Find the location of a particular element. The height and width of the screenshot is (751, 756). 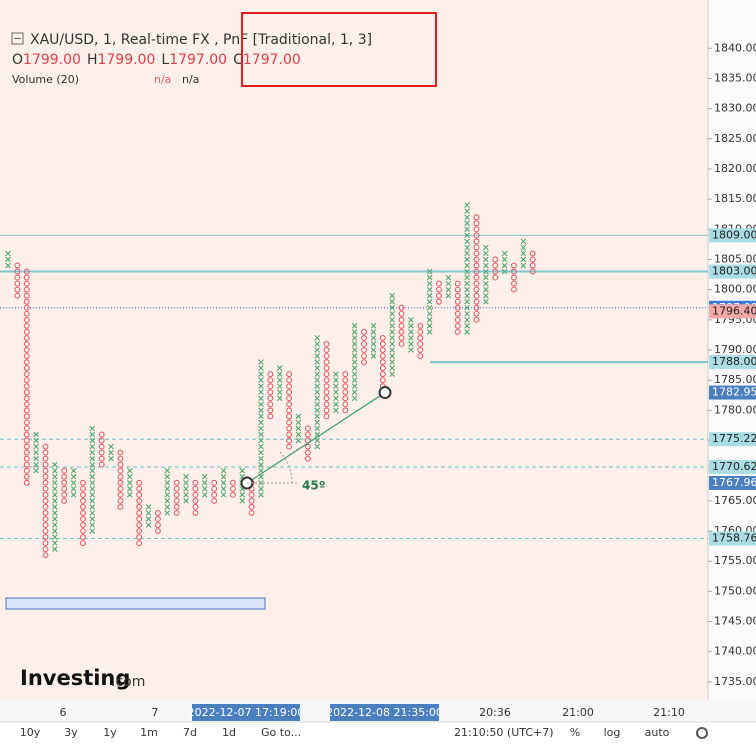

level-label: 1782.95 is located at coordinates (734, 392).